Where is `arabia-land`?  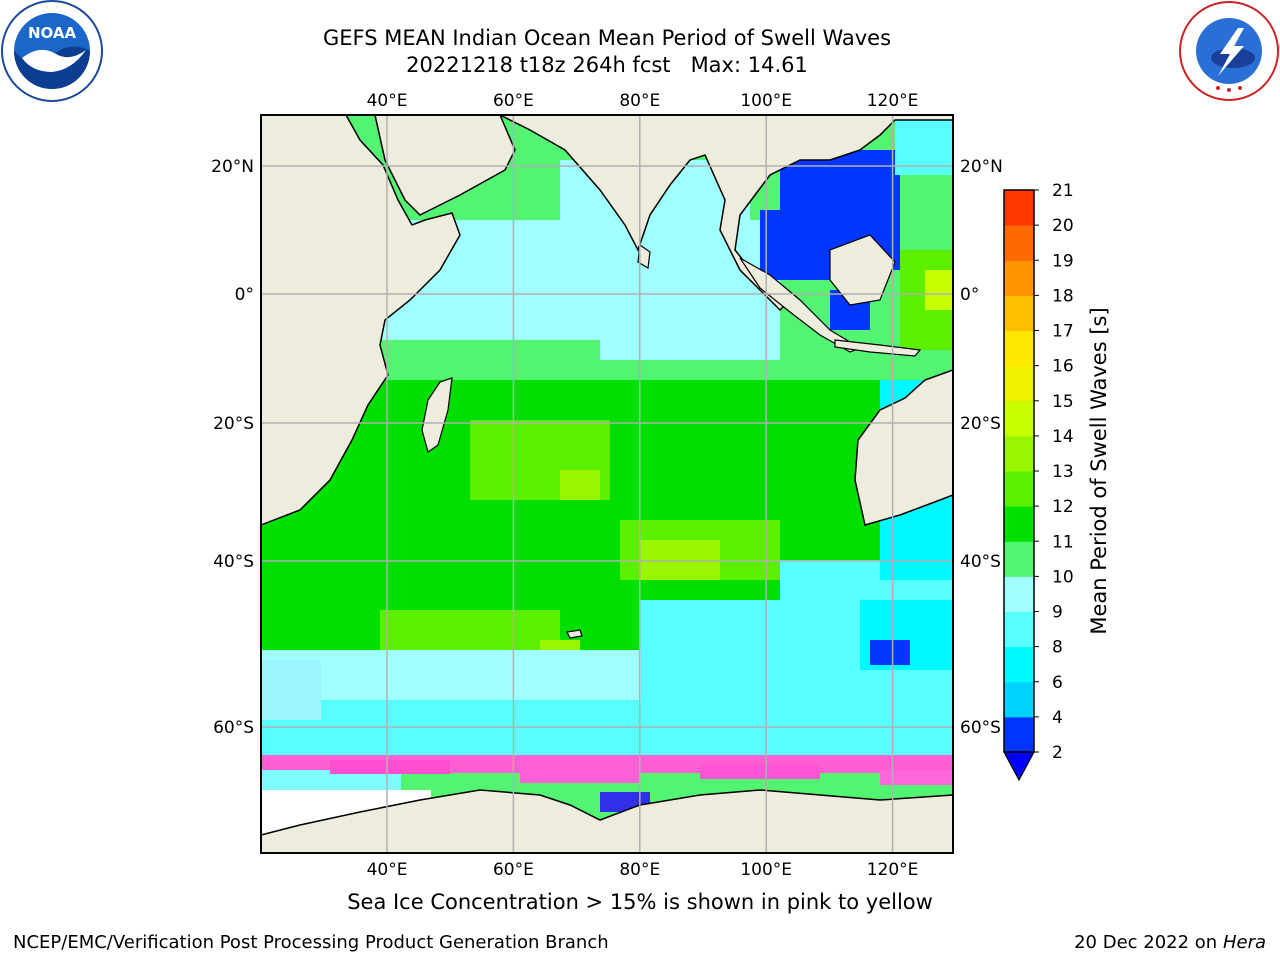 arabia-land is located at coordinates (445, 165).